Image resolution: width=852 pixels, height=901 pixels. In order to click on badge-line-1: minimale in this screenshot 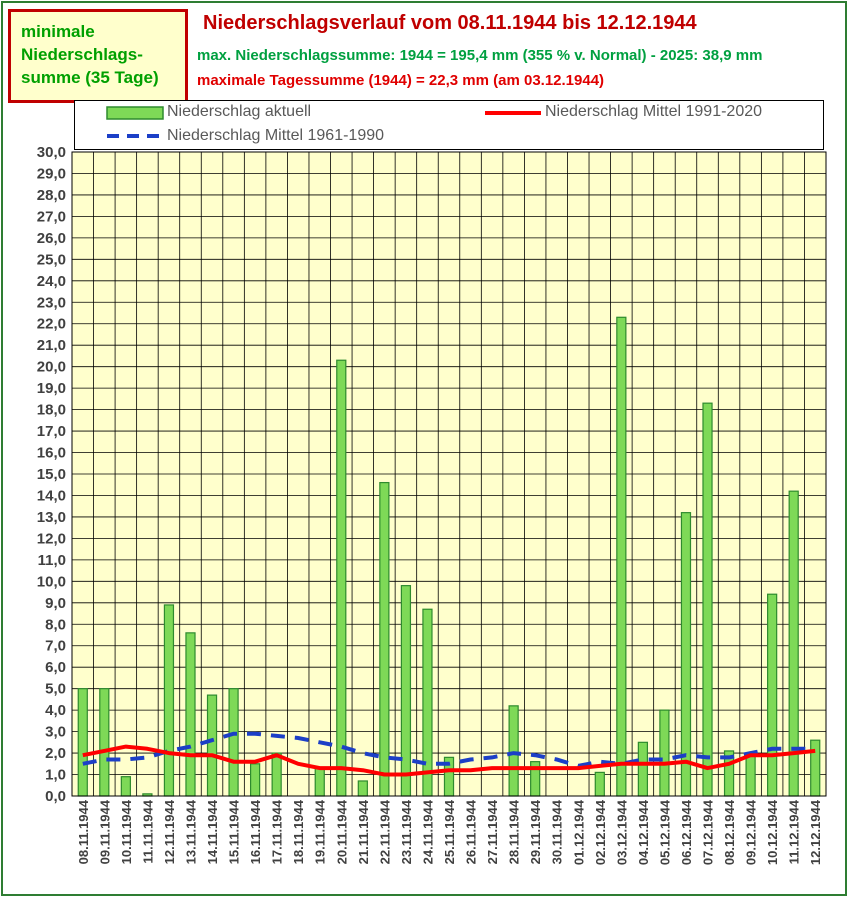, I will do `click(58, 31)`.